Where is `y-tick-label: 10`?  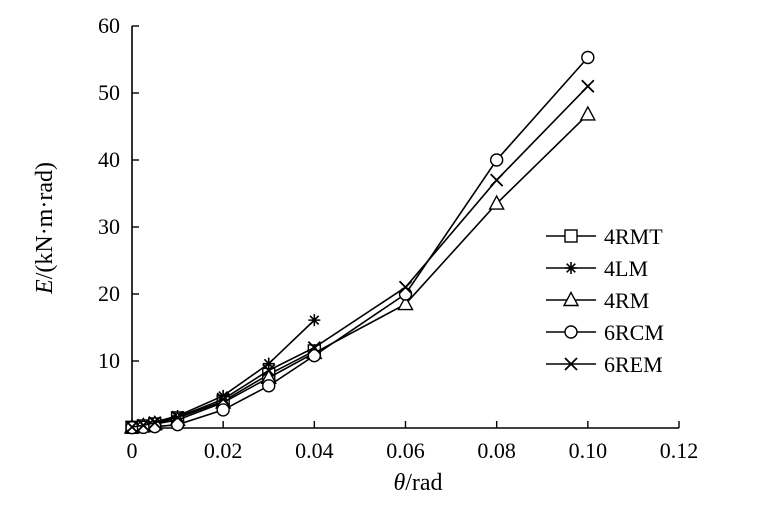 y-tick-label: 10 is located at coordinates (109, 360).